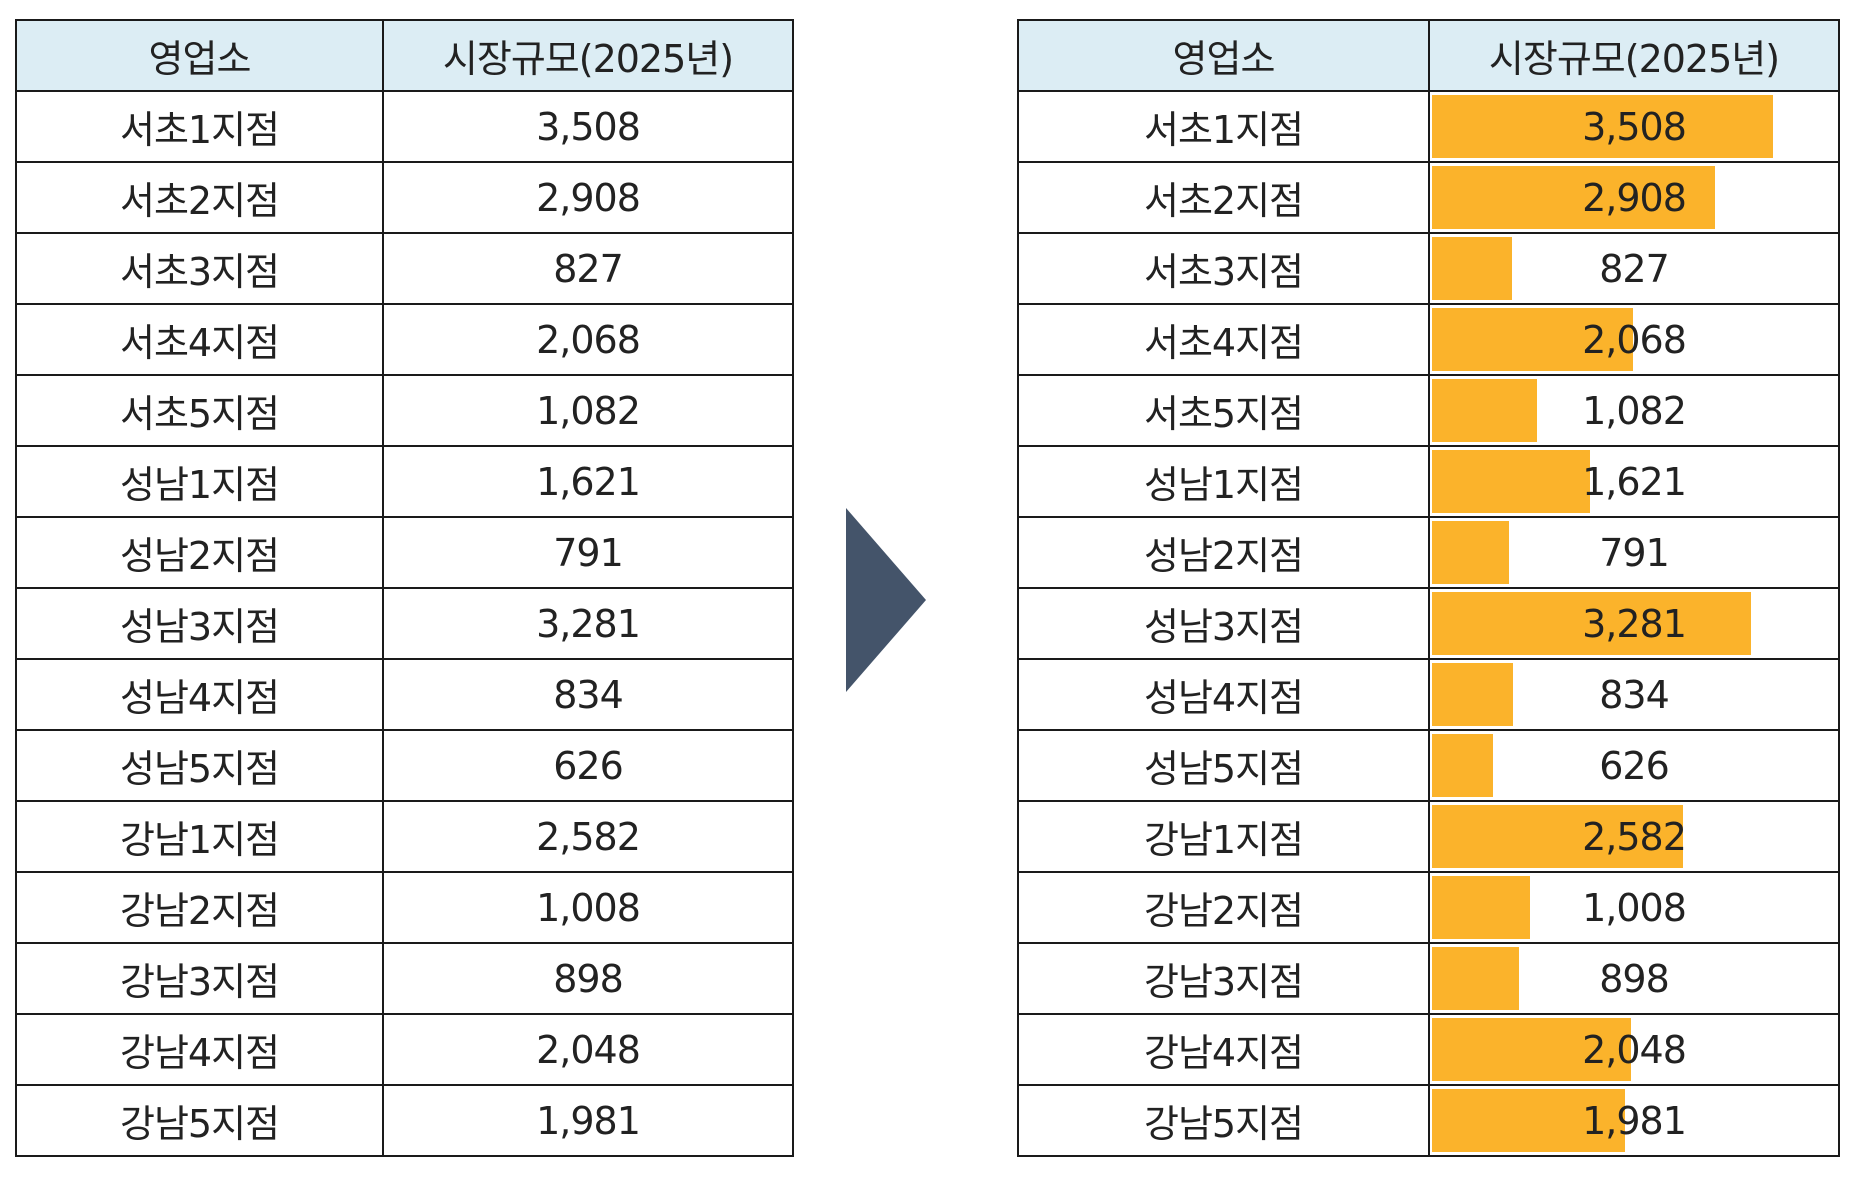 The height and width of the screenshot is (1201, 1853). I want to click on market-size-value: 2,068, so click(1634, 339).